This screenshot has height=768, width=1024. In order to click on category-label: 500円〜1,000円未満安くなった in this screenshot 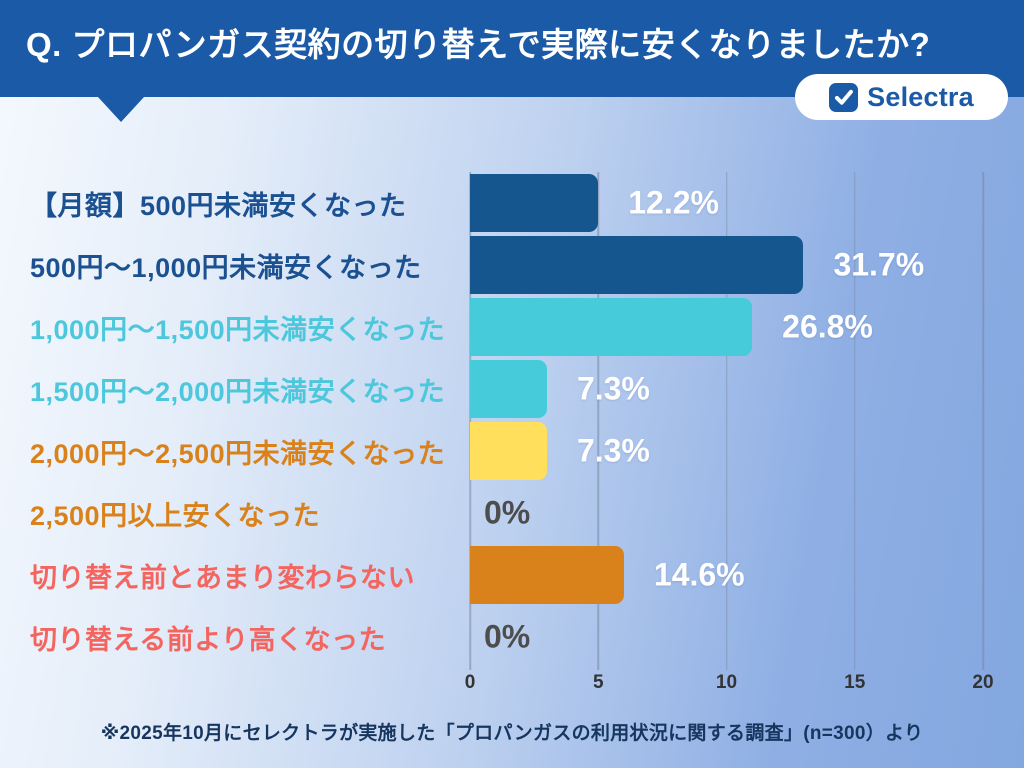, I will do `click(226, 267)`.